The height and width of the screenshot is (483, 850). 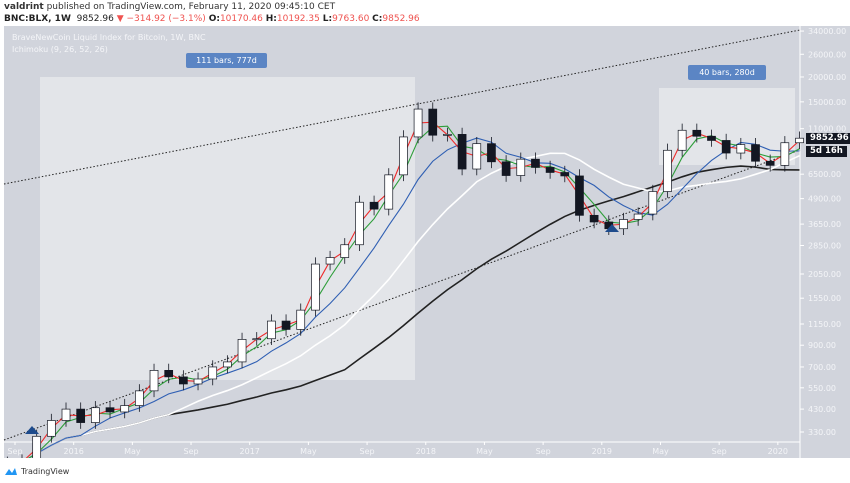 What do you see at coordinates (719, 451) in the screenshot?
I see `x-tick-label: Sep` at bounding box center [719, 451].